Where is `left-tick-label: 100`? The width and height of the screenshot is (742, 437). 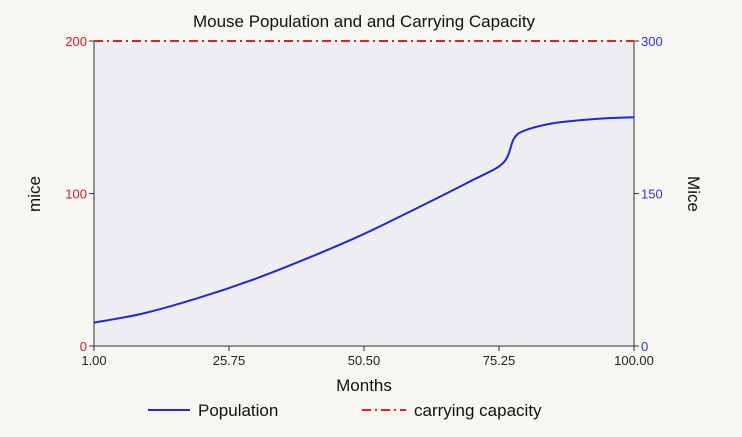 left-tick-label: 100 is located at coordinates (76, 194).